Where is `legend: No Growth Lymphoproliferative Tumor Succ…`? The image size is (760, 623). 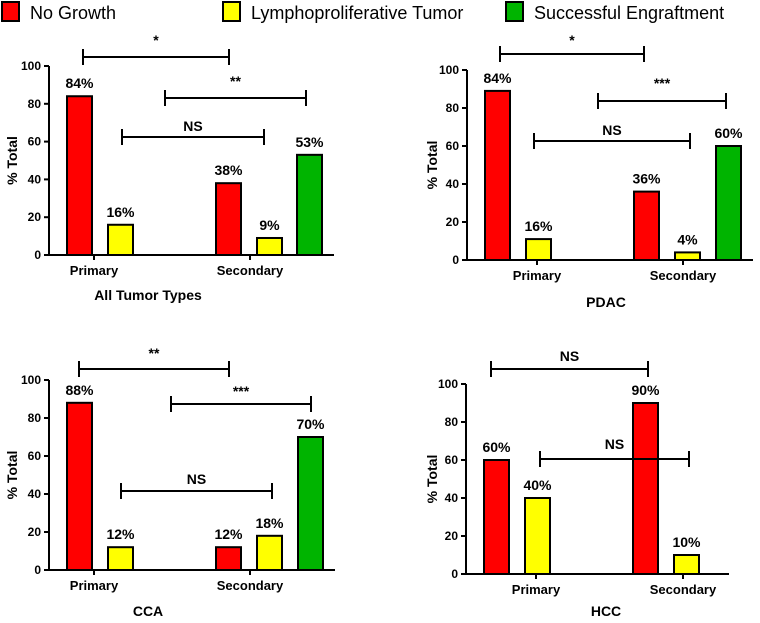 legend: No Growth Lymphoproliferative Tumor Succ… is located at coordinates (362, 12).